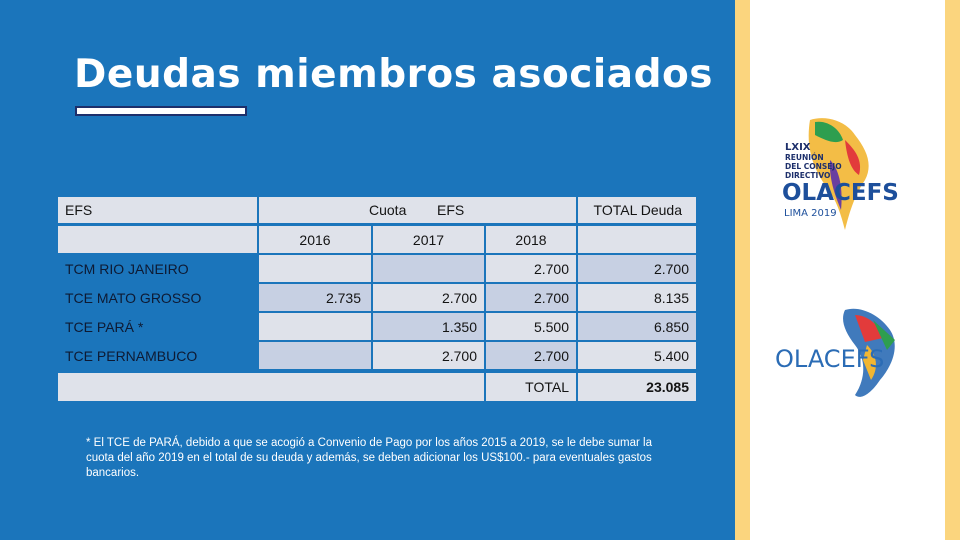  What do you see at coordinates (131, 355) in the screenshot?
I see `row-label: TCE PERNAMBUCO` at bounding box center [131, 355].